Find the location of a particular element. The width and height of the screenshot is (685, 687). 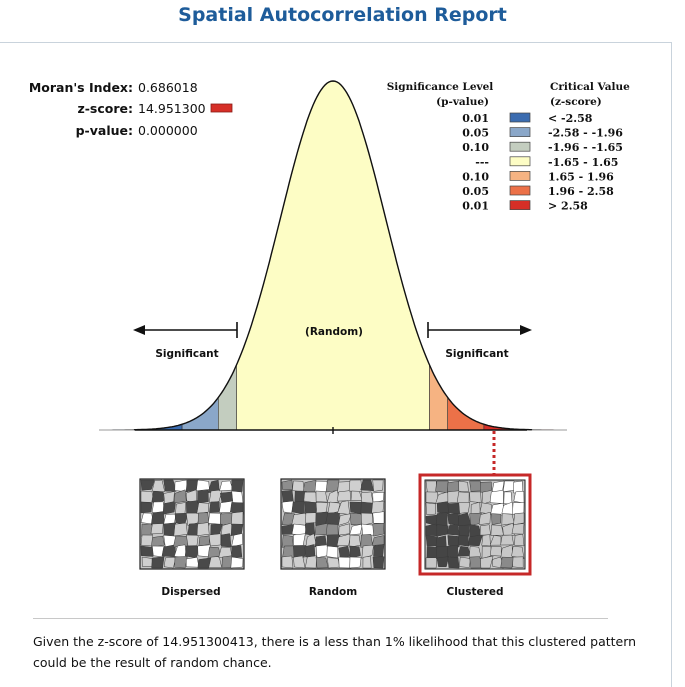

dispersed-label: Dispersed is located at coordinates (190, 592).